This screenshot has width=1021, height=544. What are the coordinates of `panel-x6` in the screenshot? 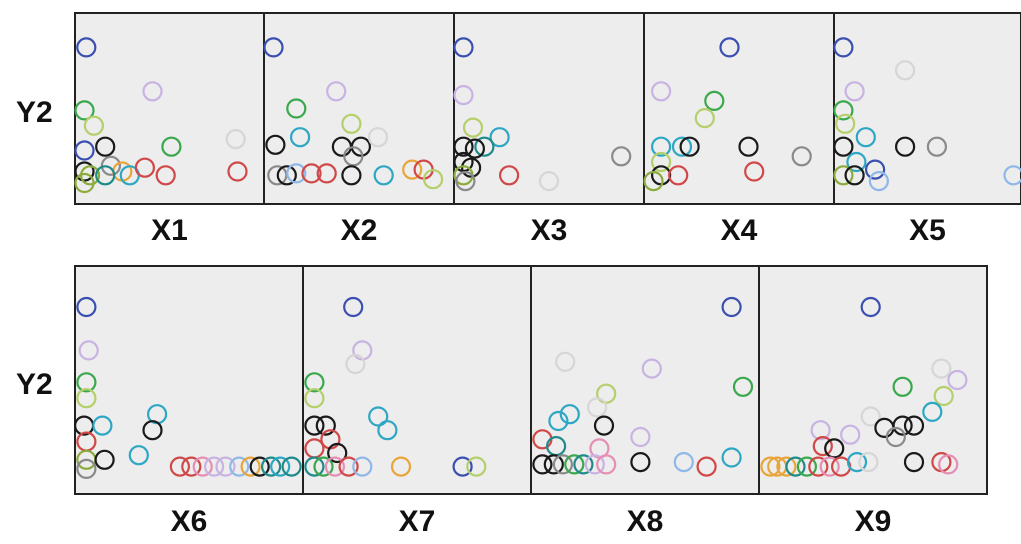 It's located at (189, 380).